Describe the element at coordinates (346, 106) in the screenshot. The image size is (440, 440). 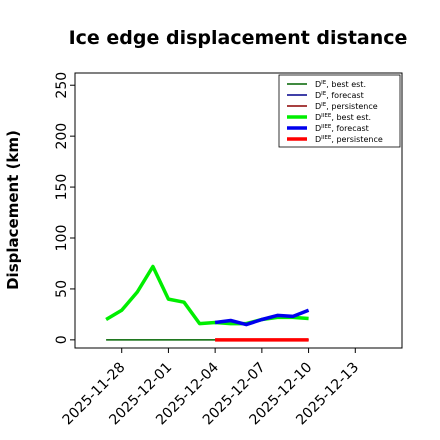
I see `legend-label: DIE, persistence` at that location.